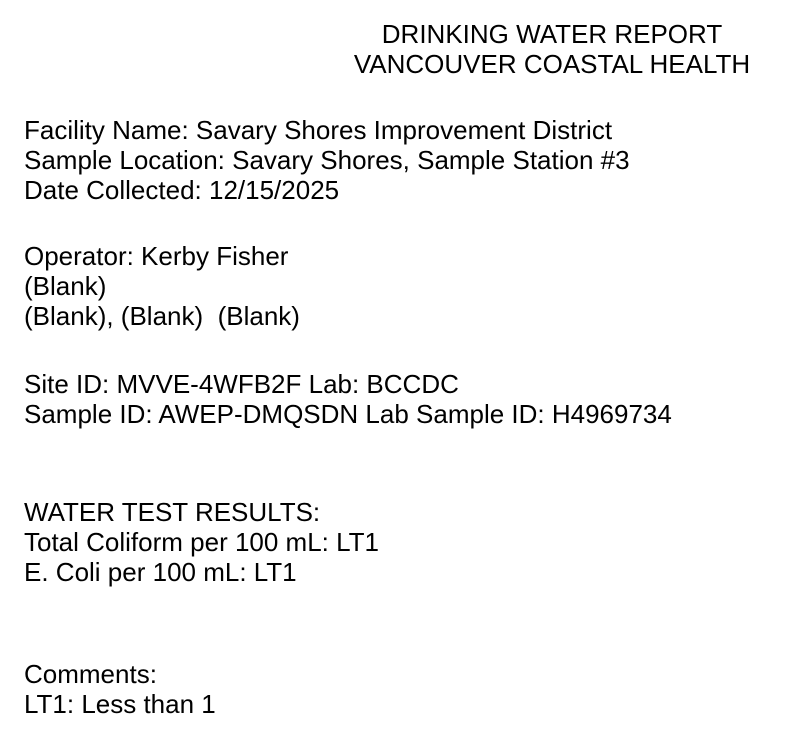  I want to click on water-test-results-heading: WATER TEST RESULTS:, so click(172, 512).